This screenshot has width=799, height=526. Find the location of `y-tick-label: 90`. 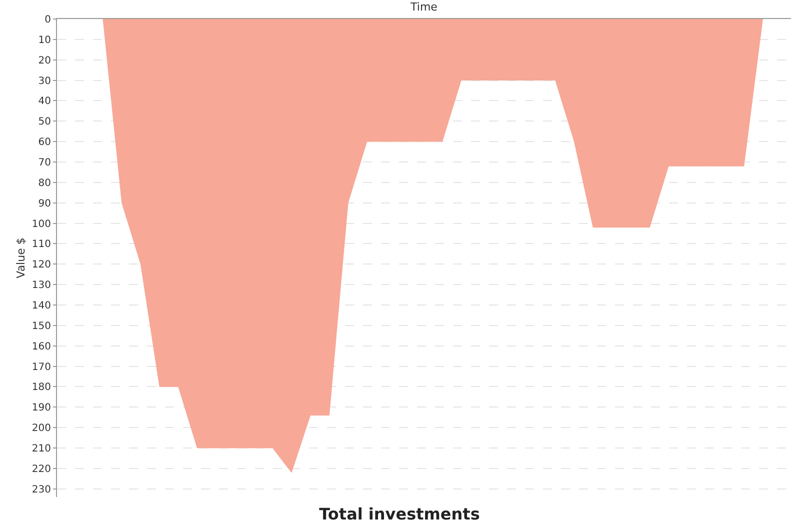

y-tick-label: 90 is located at coordinates (44, 204).